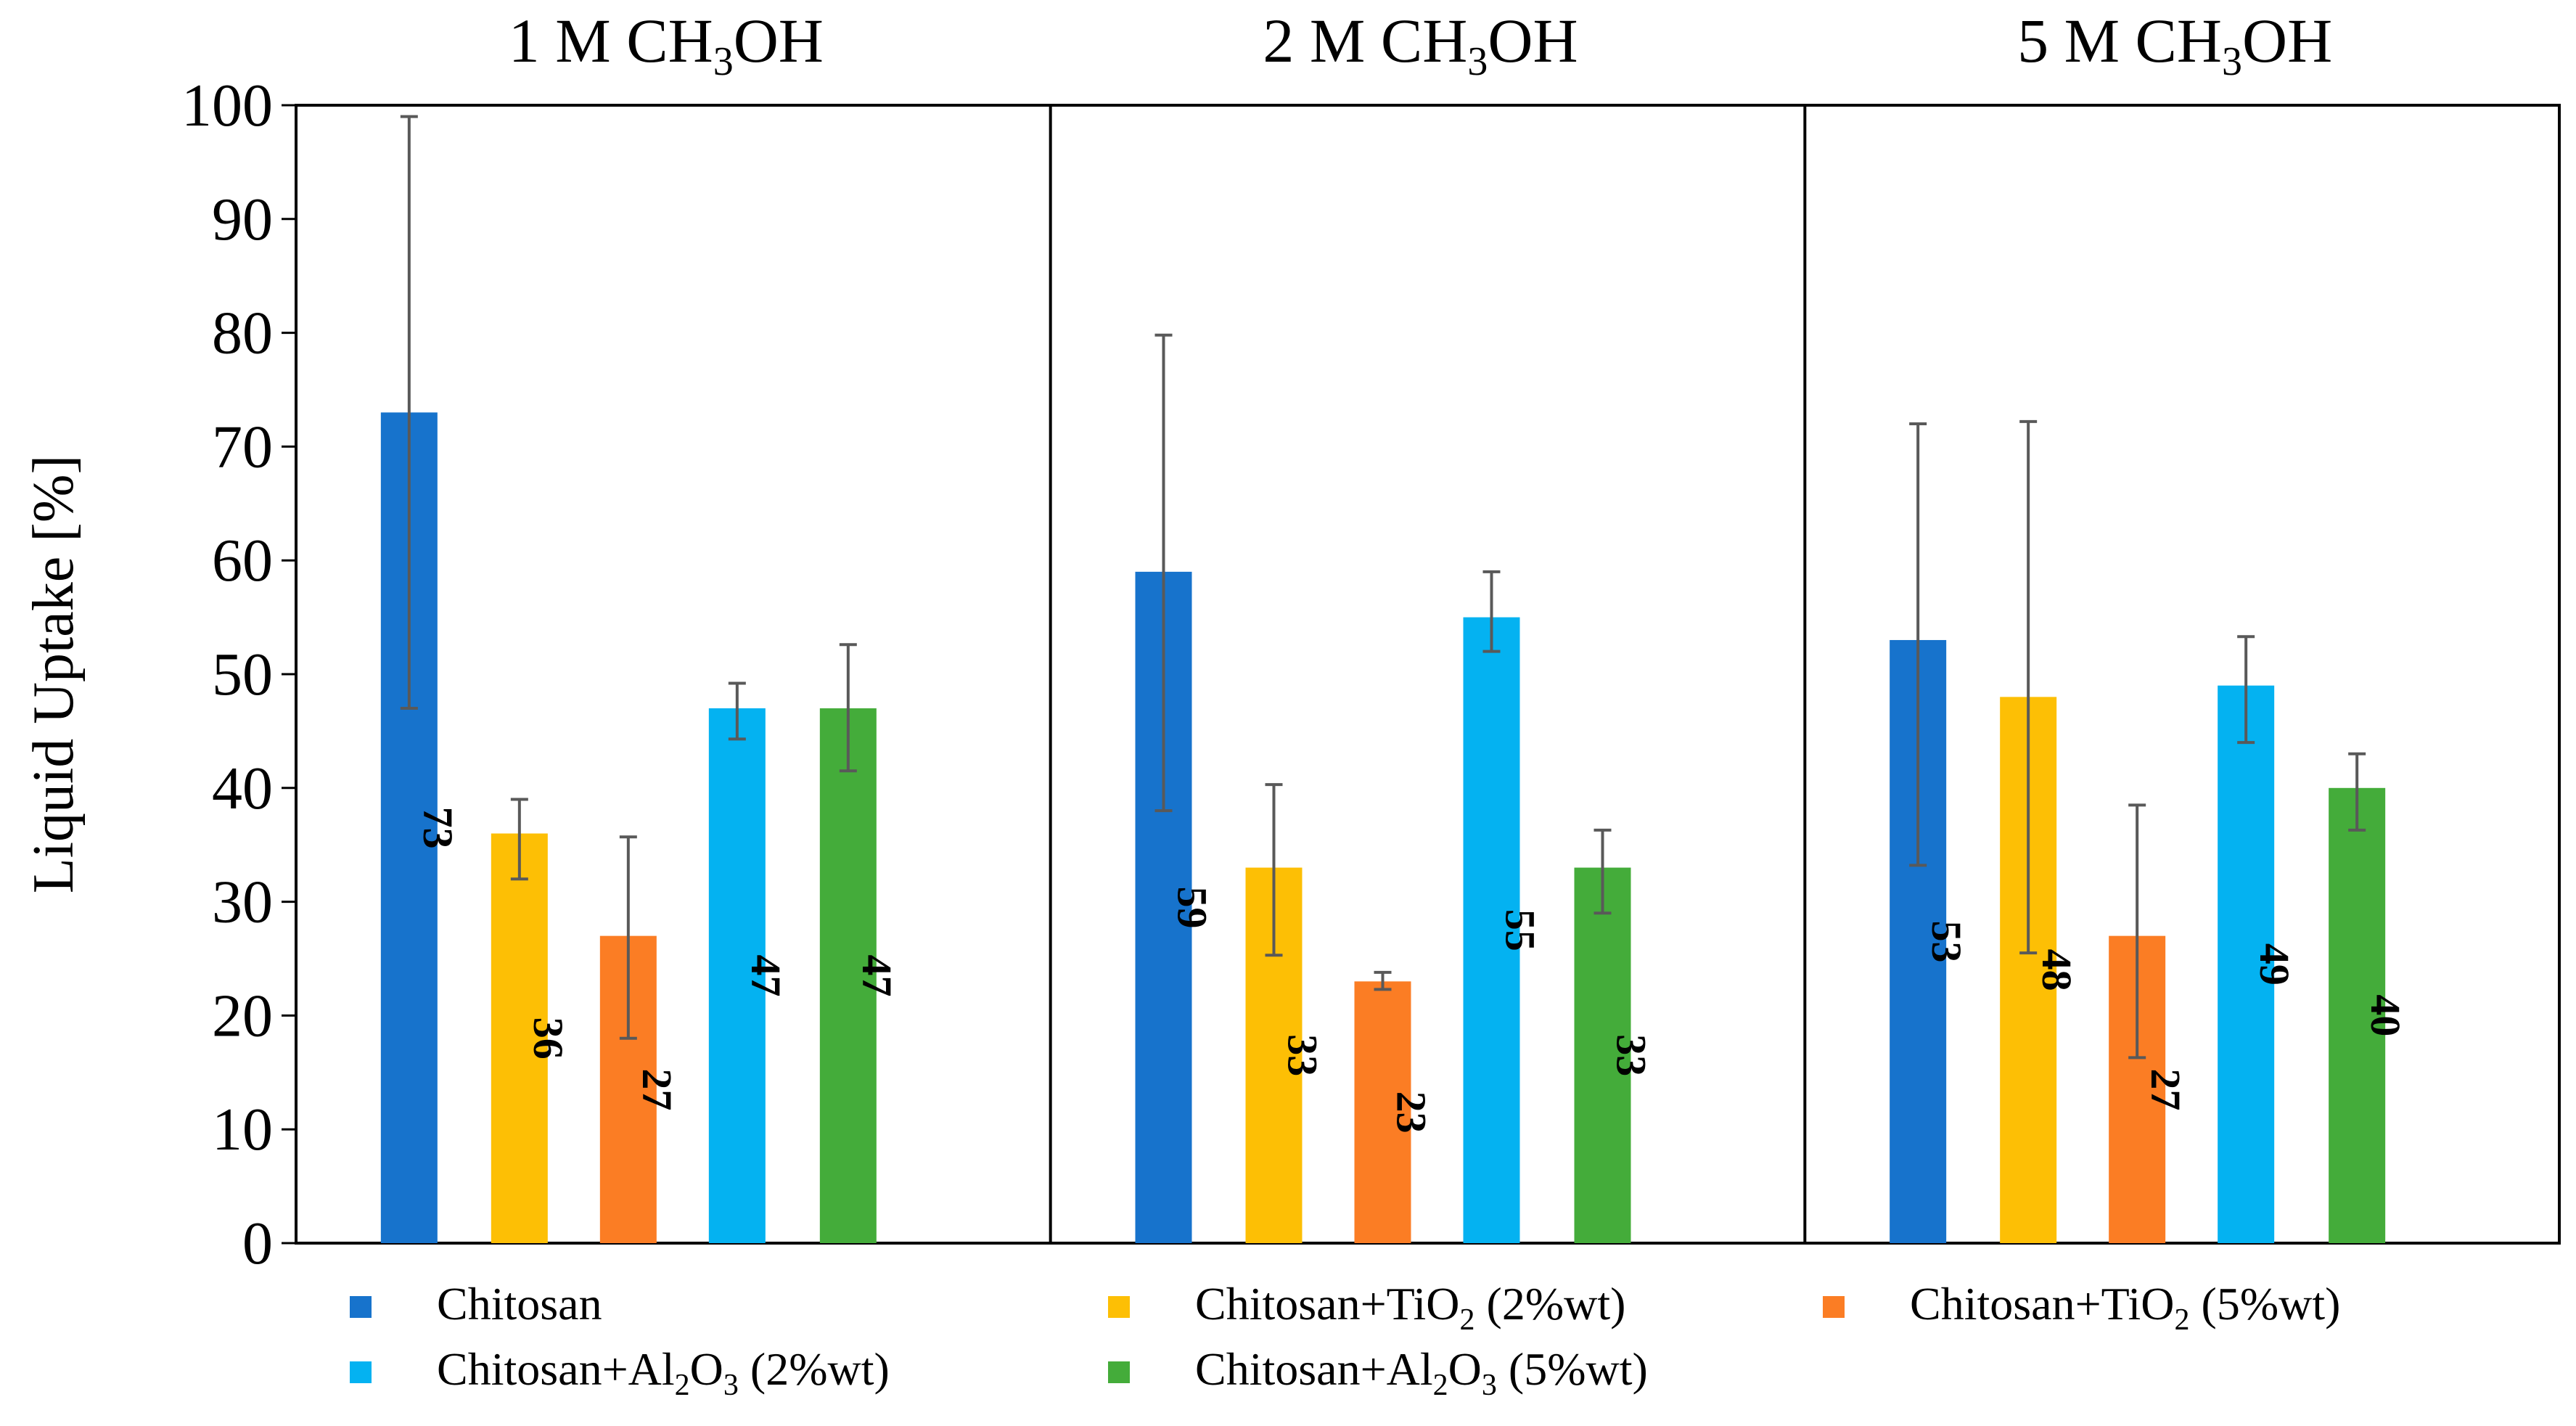 The image size is (2576, 1426). What do you see at coordinates (1410, 1307) in the screenshot?
I see `legend-label: Chitosan+TiO2 (2%wt)` at bounding box center [1410, 1307].